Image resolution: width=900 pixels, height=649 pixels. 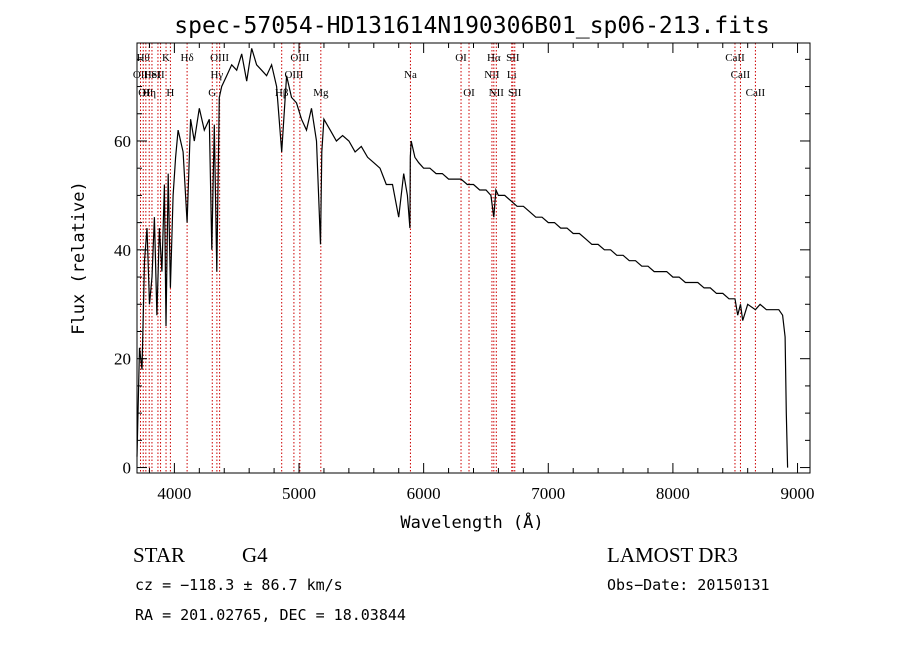 What do you see at coordinates (149, 93) in the screenshot?
I see `spectral-line-label: Hη` at bounding box center [149, 93].